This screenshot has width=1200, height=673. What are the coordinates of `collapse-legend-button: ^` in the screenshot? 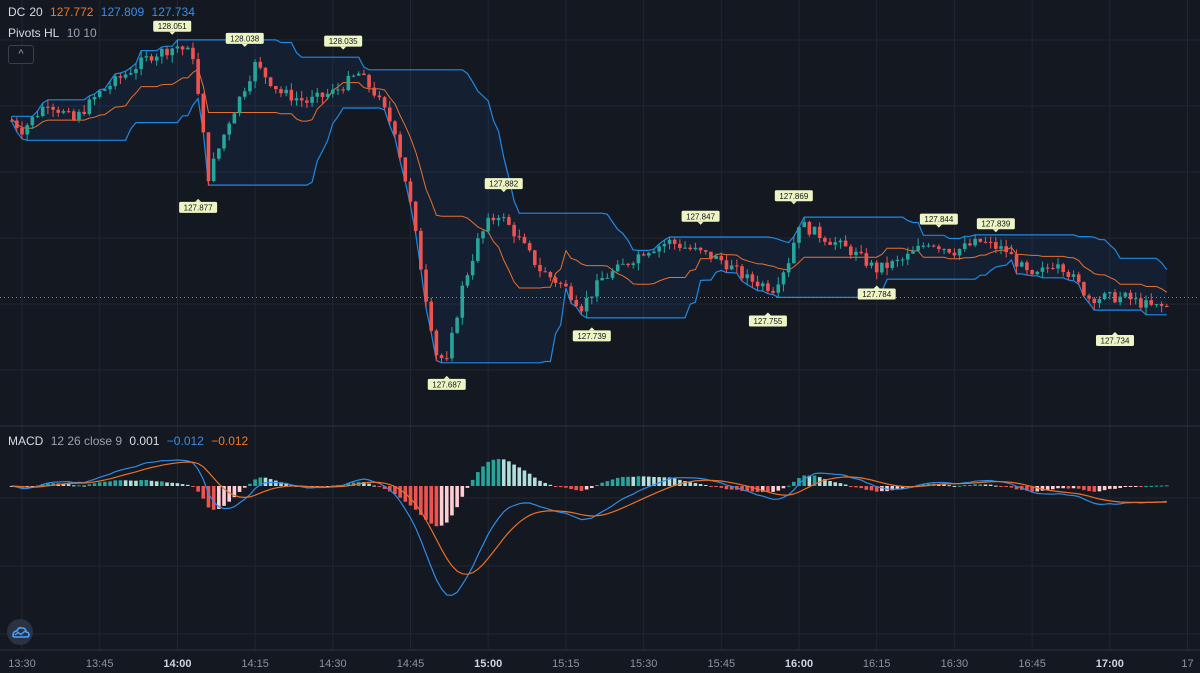 It's located at (21, 54).